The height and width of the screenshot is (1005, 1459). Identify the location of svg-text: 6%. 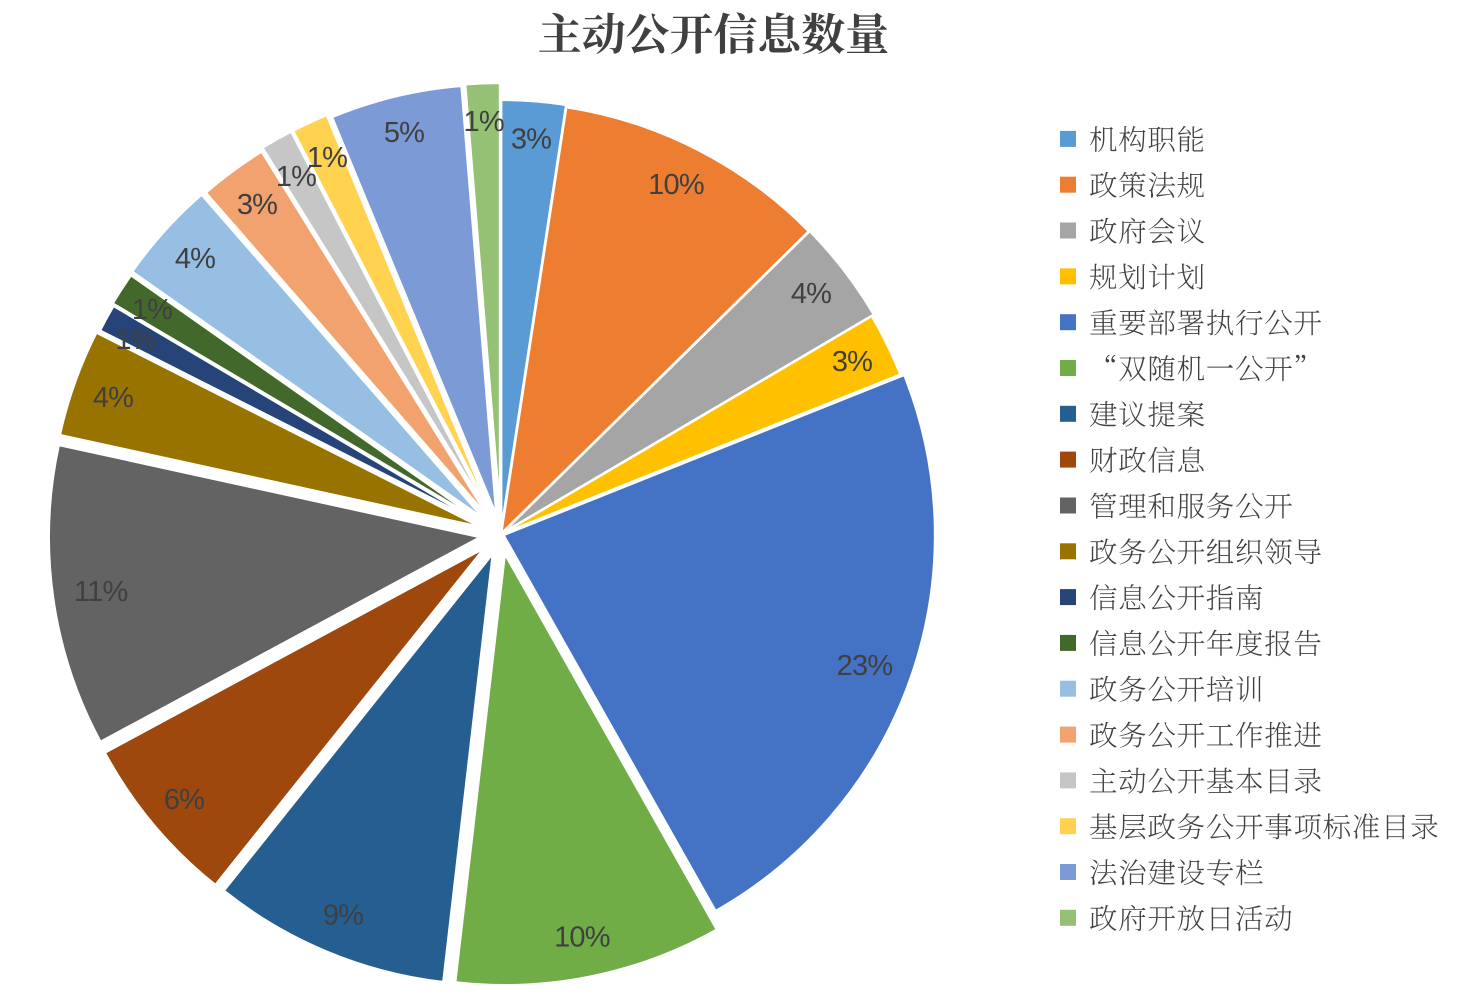
(184, 800).